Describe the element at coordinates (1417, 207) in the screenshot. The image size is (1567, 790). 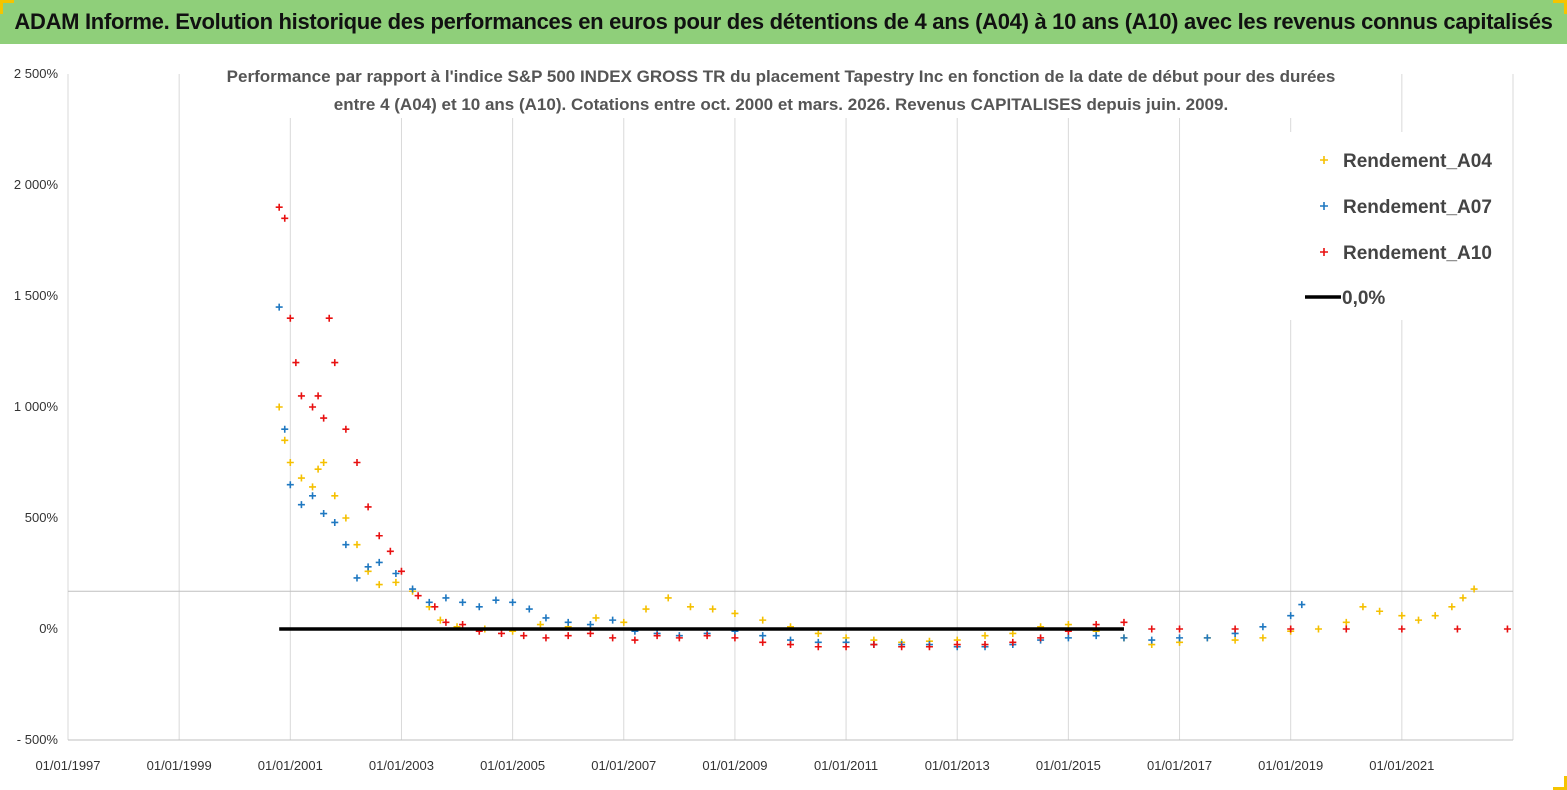
I see `legend-label-1: Rendement_A07` at that location.